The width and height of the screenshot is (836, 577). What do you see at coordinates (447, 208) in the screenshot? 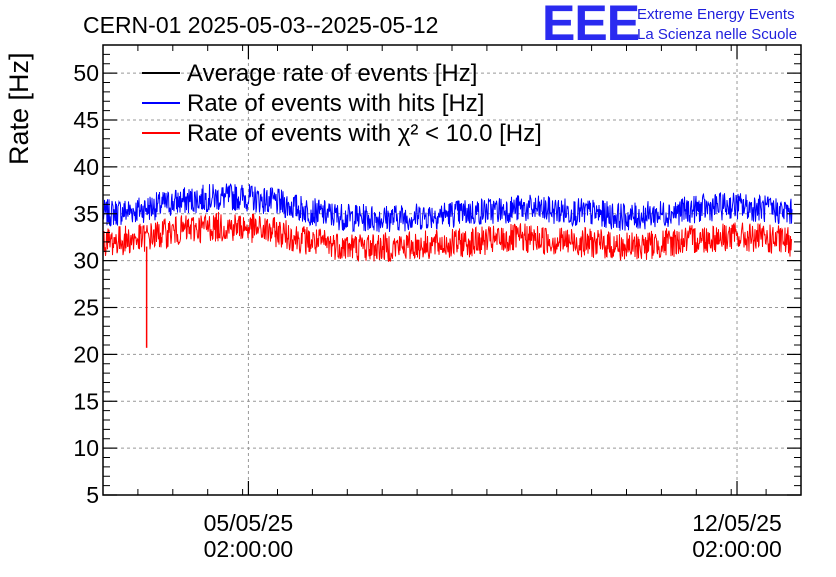
I see `series-line-hits` at bounding box center [447, 208].